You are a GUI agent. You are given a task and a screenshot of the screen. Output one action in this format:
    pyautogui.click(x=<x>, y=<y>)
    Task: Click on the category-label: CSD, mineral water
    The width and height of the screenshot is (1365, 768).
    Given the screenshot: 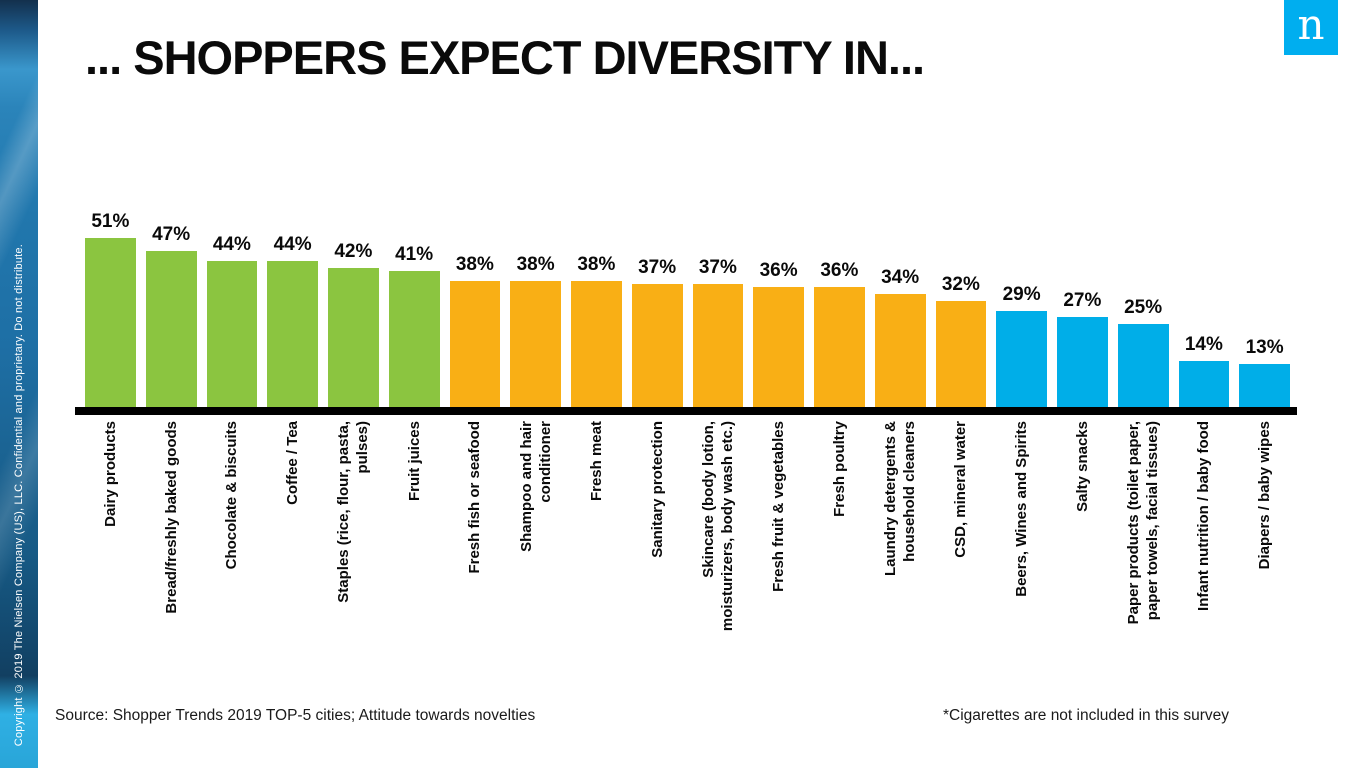 What is the action you would take?
    pyautogui.click(x=961, y=489)
    